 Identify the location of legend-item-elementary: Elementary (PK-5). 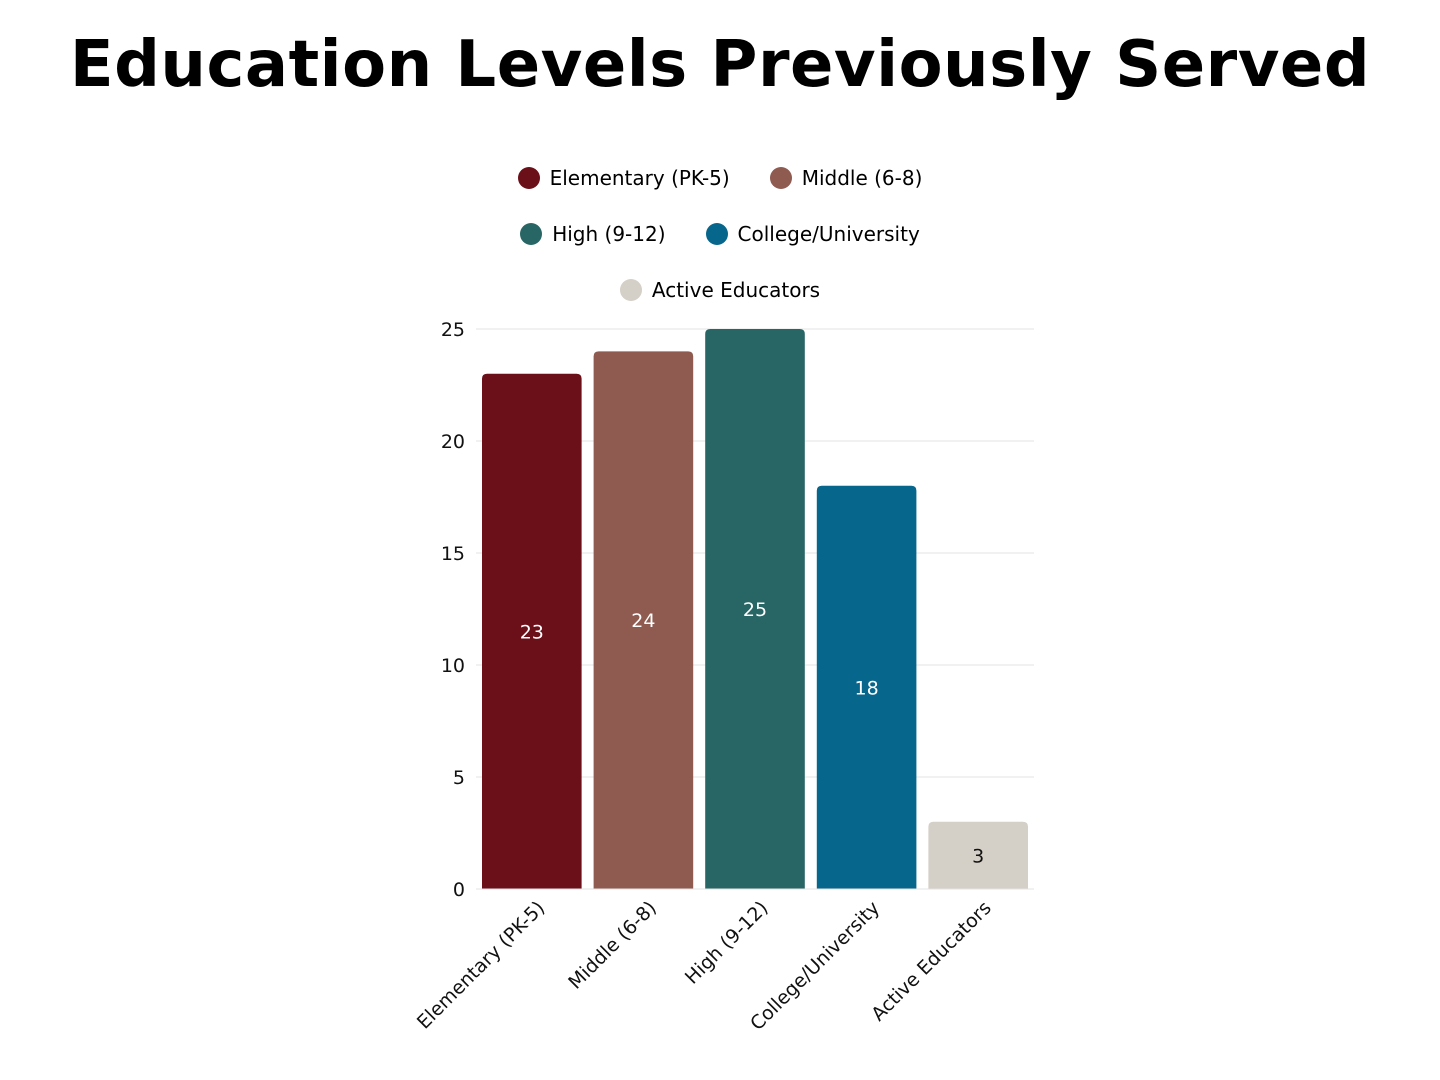
(623, 178).